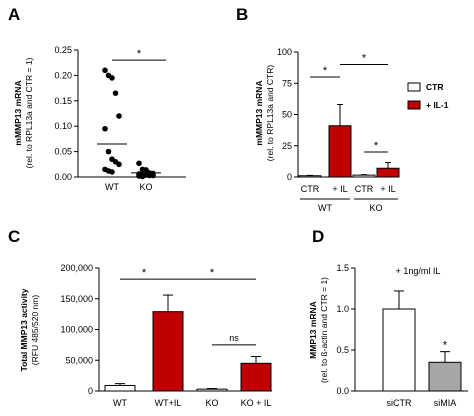 The image size is (474, 416). What do you see at coordinates (342, 309) in the screenshot?
I see `d-y-tick-label: 1.0` at bounding box center [342, 309].